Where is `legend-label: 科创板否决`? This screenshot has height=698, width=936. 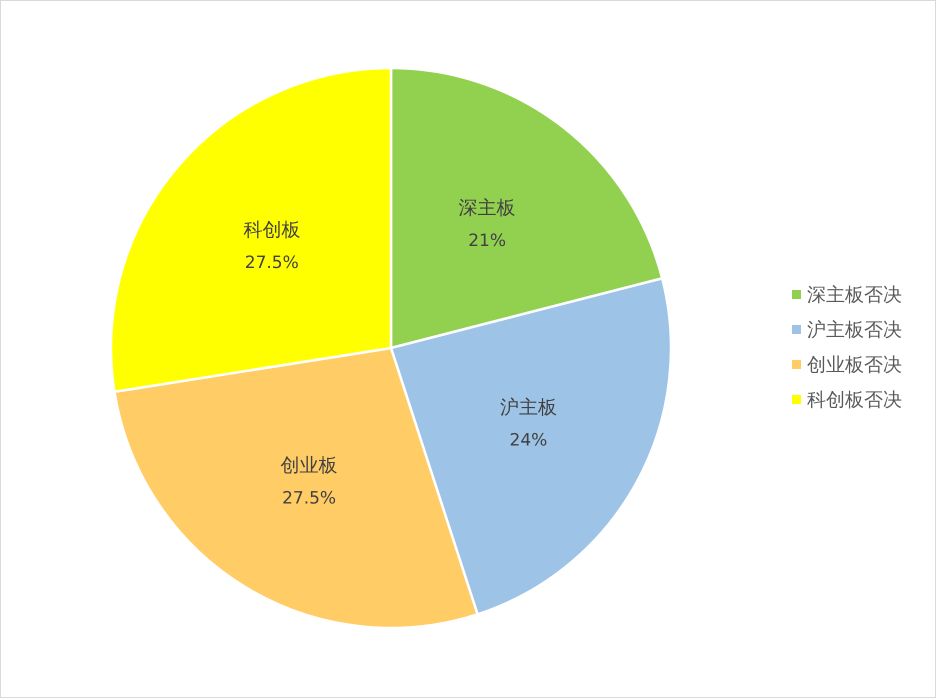
legend-label: 科创板否决 is located at coordinates (854, 400).